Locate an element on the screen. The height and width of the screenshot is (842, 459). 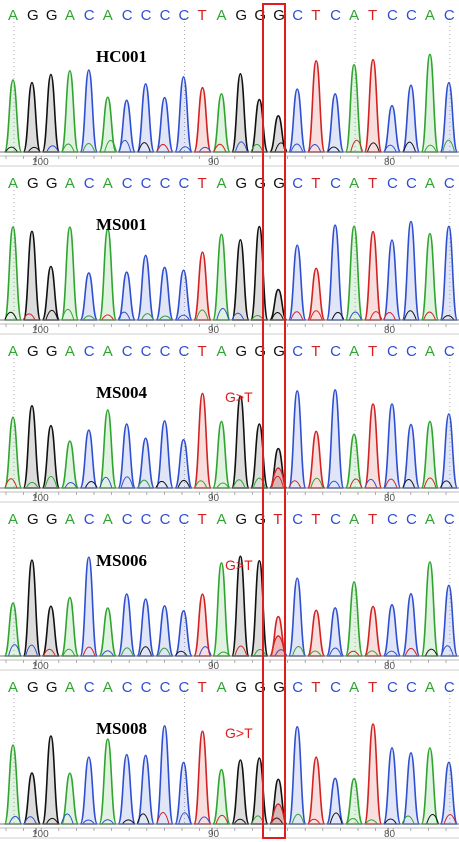
sample-label: MS008 is located at coordinates (121, 728).